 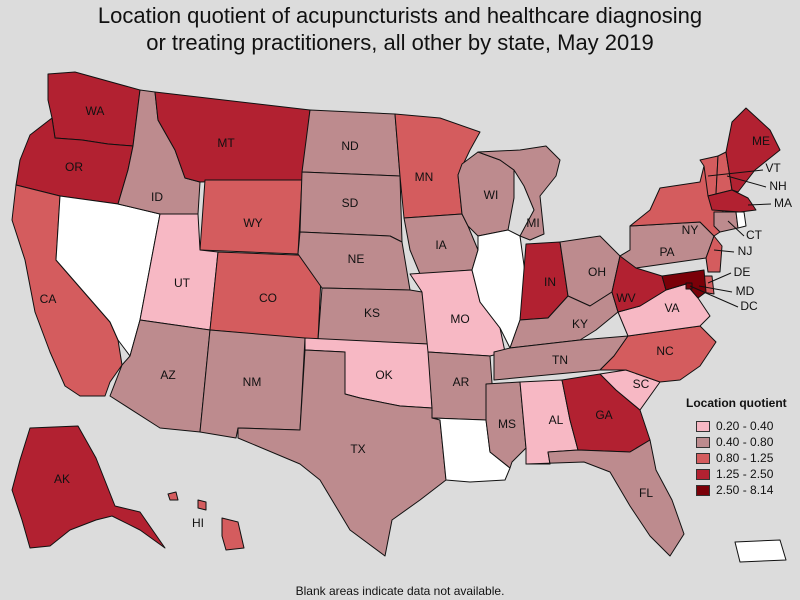 I want to click on state-label-mt: MT, so click(x=226, y=143).